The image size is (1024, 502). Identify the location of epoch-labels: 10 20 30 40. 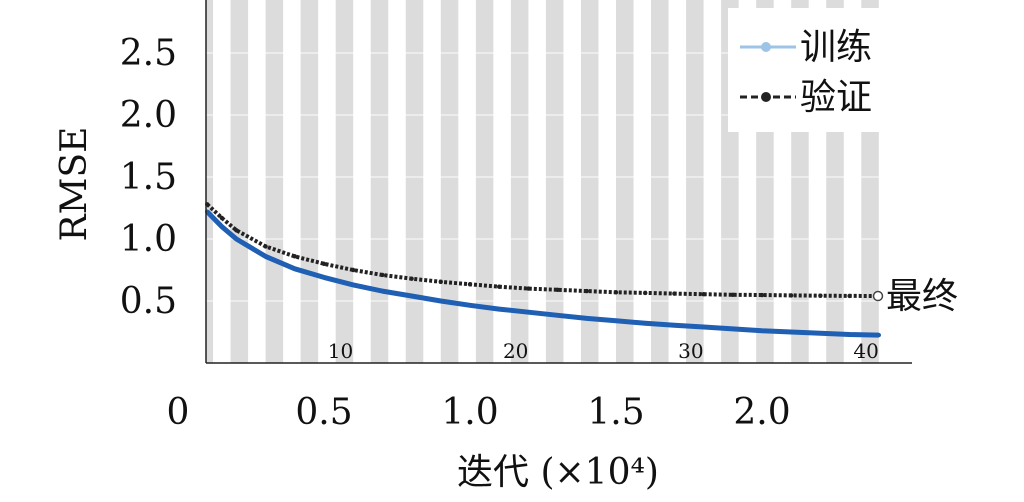
(603, 351).